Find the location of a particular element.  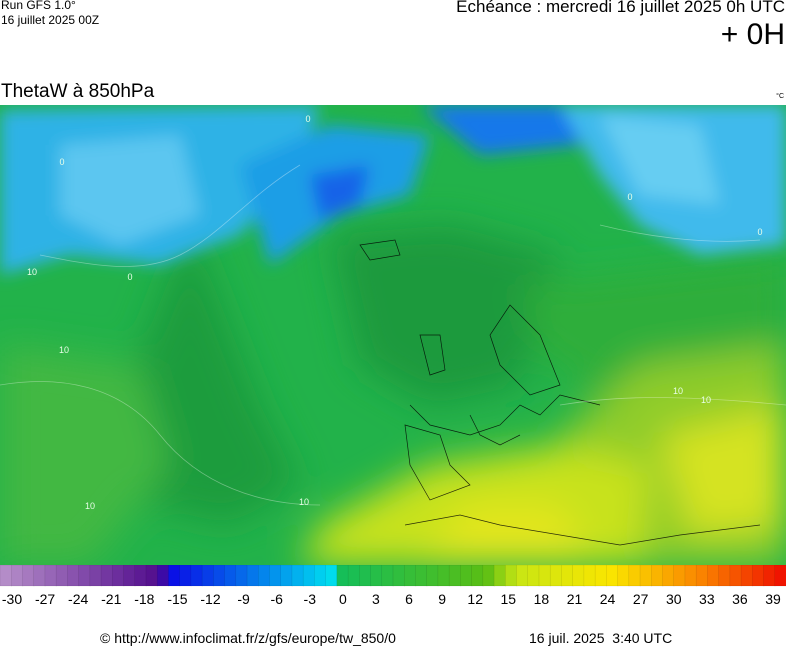

colorbar-tick-label: -9 is located at coordinates (243, 599).